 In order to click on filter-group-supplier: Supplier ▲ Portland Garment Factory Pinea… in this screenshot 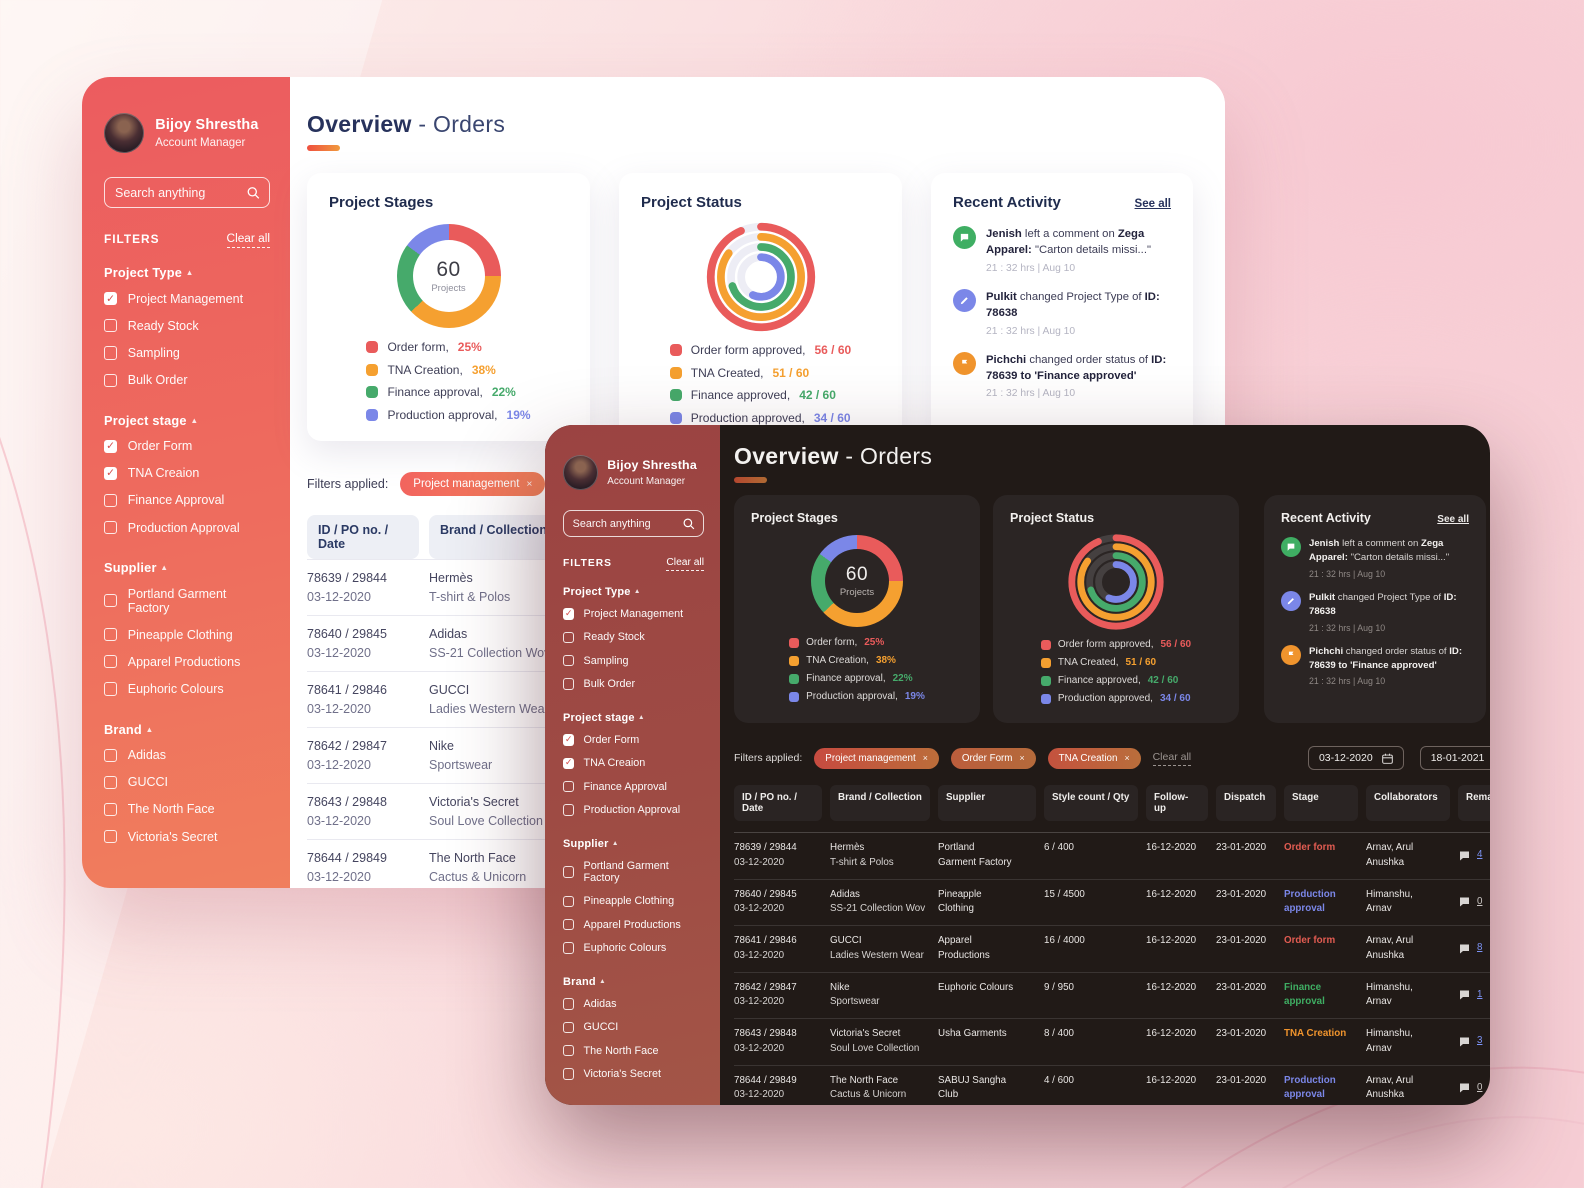, I will do `click(633, 901)`.